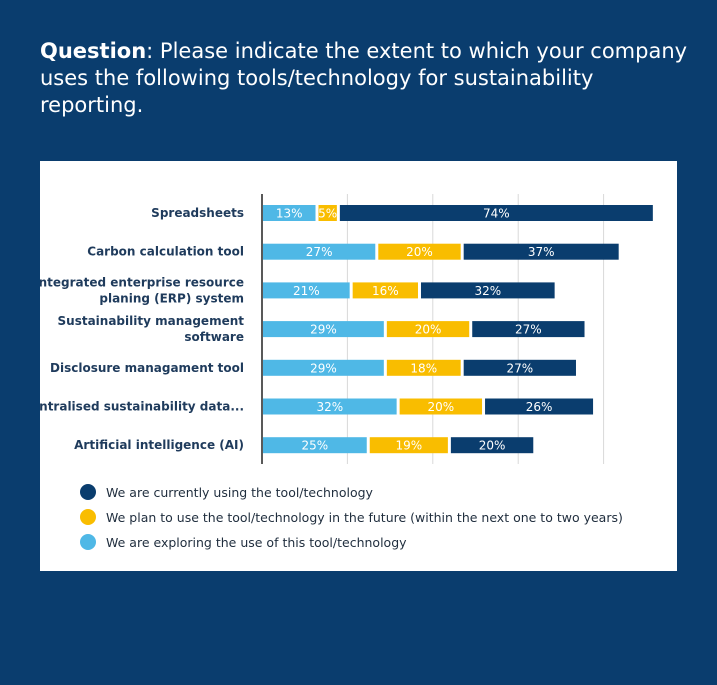 The height and width of the screenshot is (685, 717). What do you see at coordinates (171, 298) in the screenshot?
I see `category-label-2-line-1: planing (ERP) system` at bounding box center [171, 298].